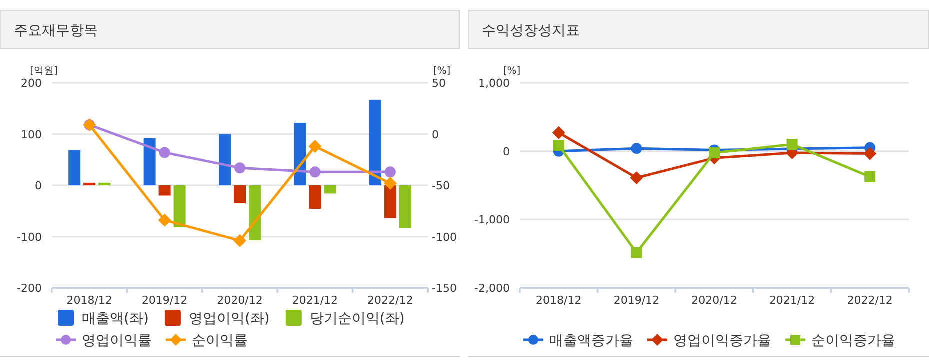 Image resolution: width=929 pixels, height=360 pixels. Describe the element at coordinates (115, 319) in the screenshot. I see `legend-label: 매출액(좌)` at that location.